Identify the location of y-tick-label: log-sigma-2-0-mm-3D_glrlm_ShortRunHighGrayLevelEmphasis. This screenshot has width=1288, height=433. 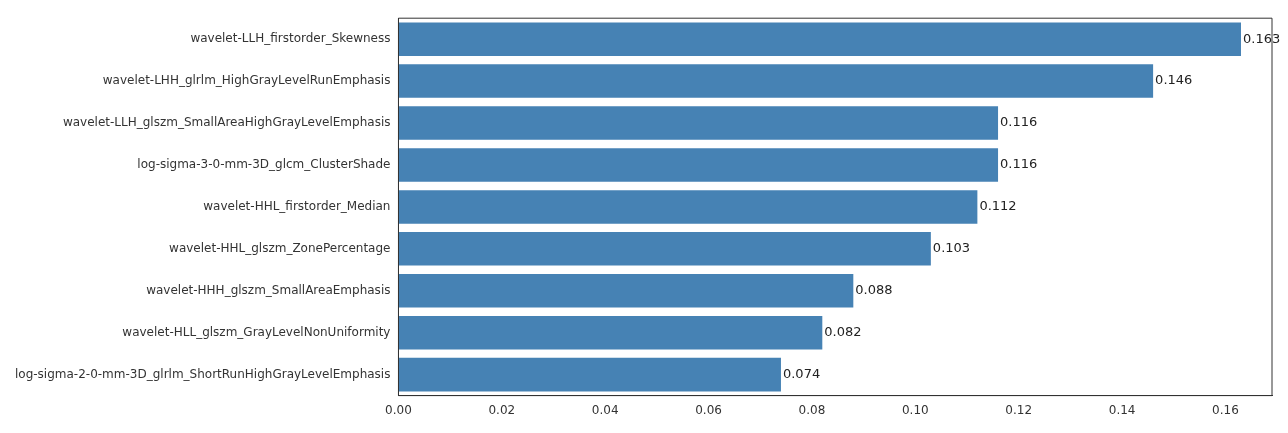
(202, 373).